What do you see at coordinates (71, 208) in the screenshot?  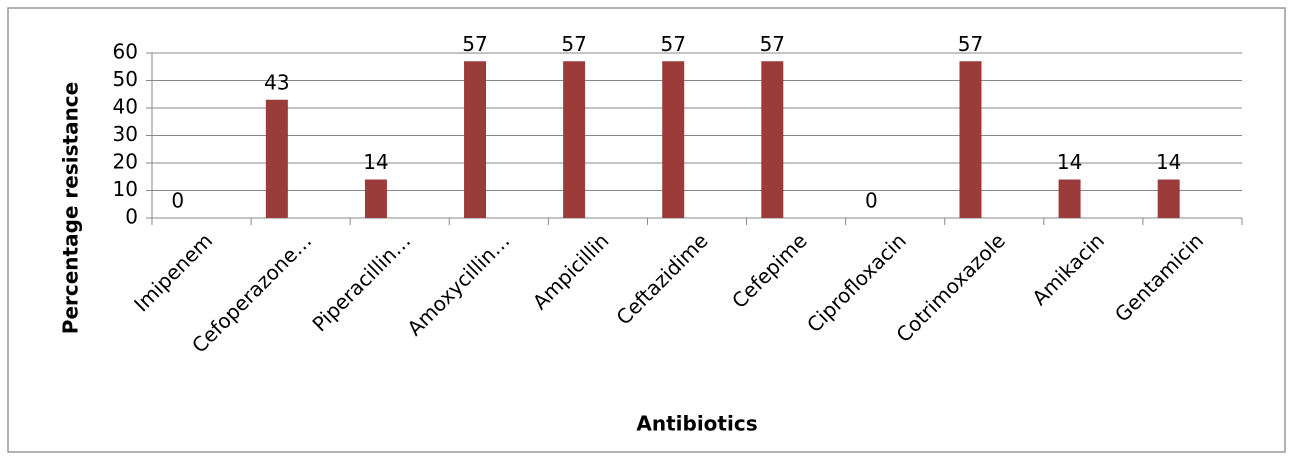 I see `y-axis-label: Percentage resistance` at bounding box center [71, 208].